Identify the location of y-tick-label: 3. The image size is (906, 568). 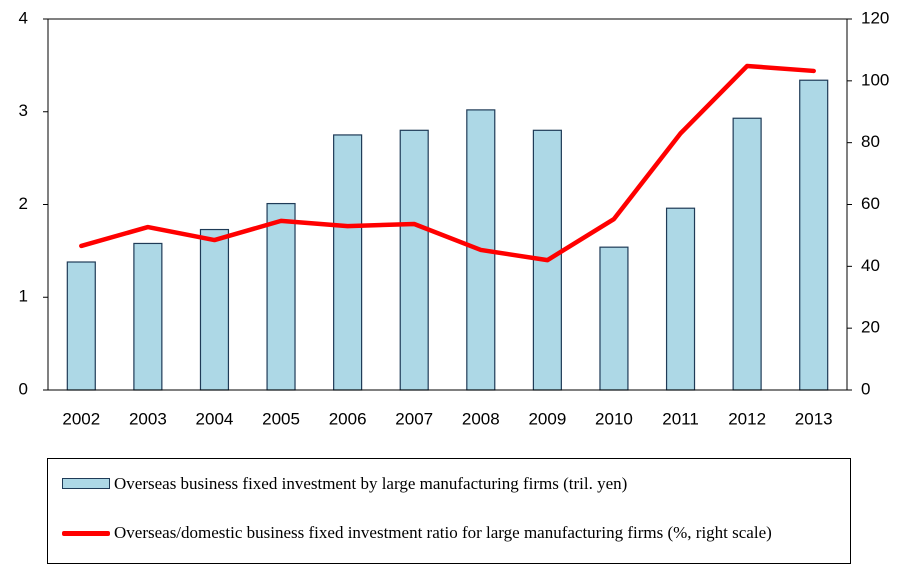
(23, 110).